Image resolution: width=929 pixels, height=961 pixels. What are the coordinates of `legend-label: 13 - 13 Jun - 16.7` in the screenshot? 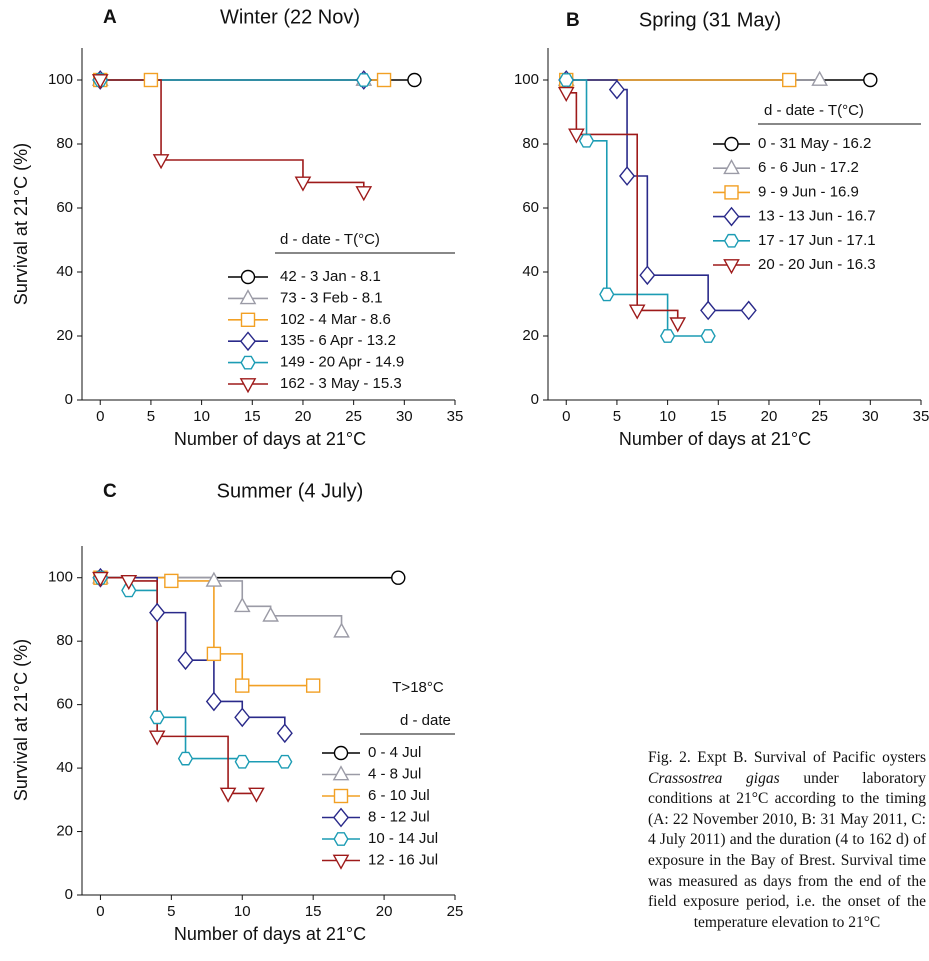 It's located at (817, 216).